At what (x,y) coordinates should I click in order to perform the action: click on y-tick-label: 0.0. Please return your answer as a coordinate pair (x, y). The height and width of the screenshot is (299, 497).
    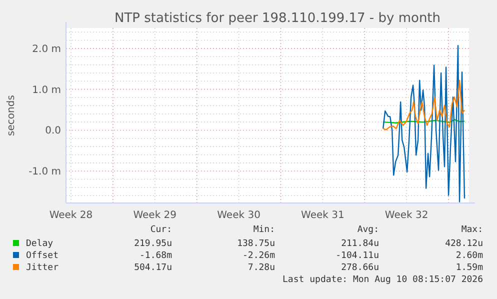
    Looking at the image, I should click on (53, 131).